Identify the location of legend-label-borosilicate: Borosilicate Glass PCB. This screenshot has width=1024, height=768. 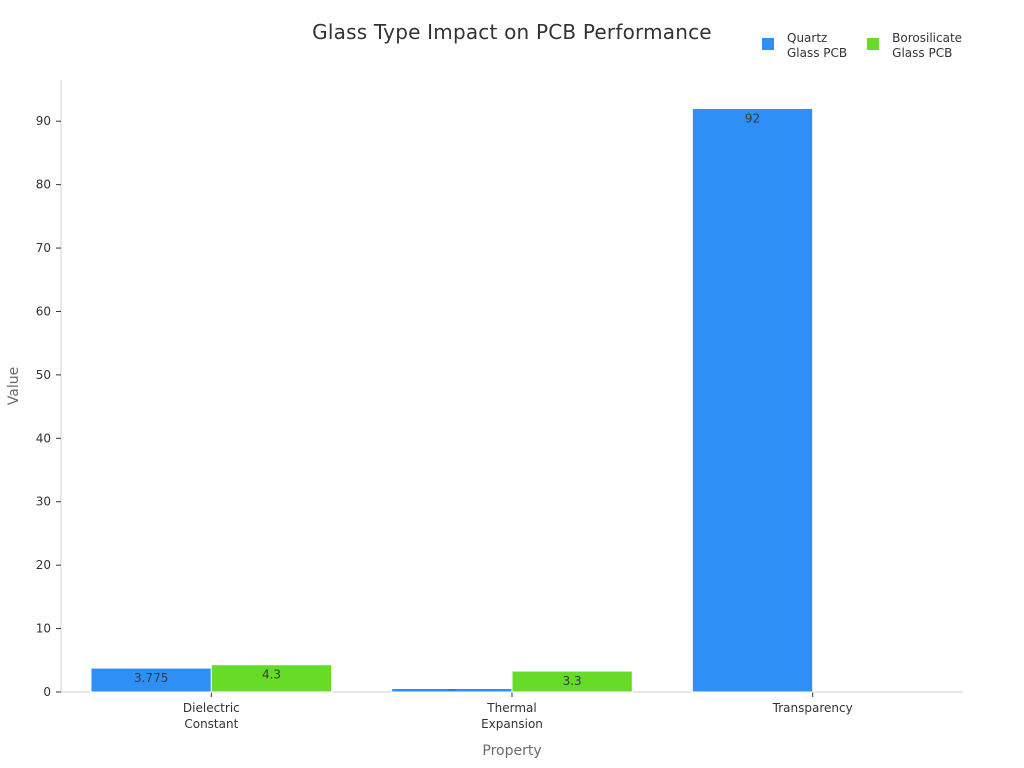
(927, 45).